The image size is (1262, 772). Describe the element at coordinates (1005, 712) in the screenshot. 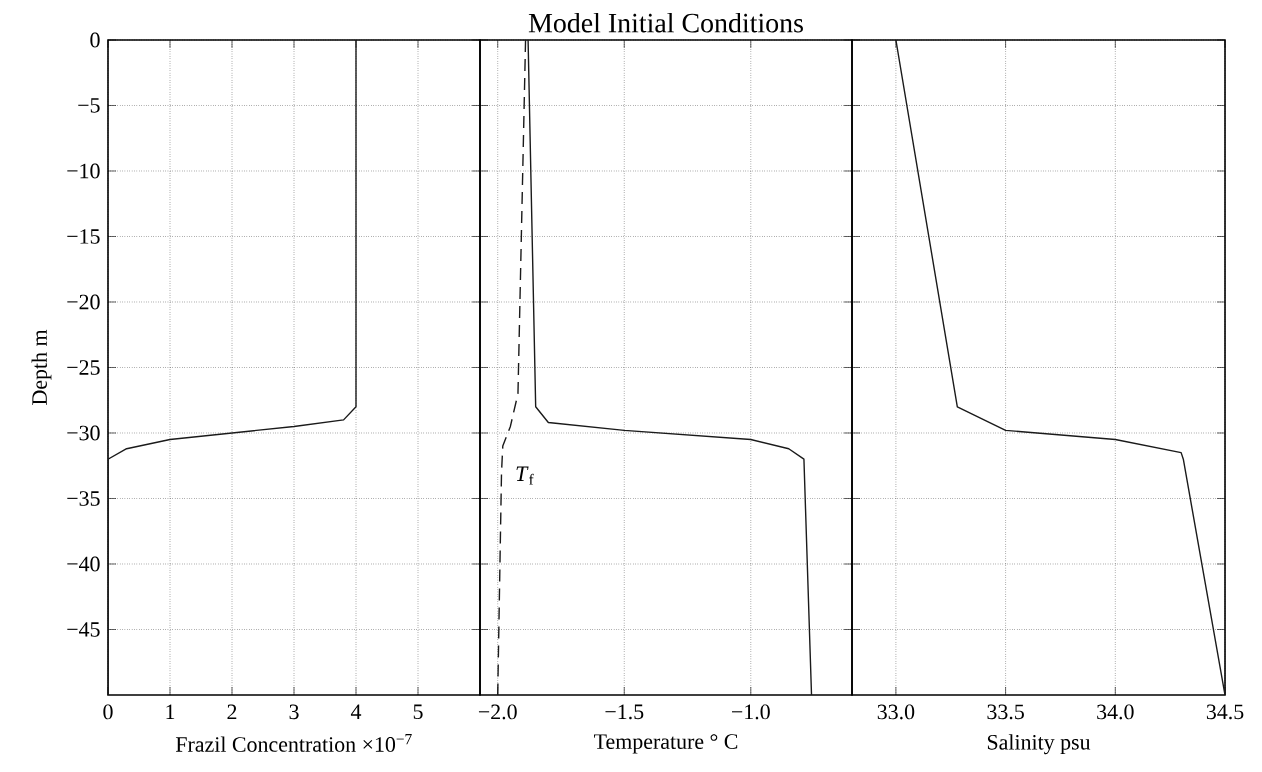

I see `x-tick-label: 33.5` at that location.